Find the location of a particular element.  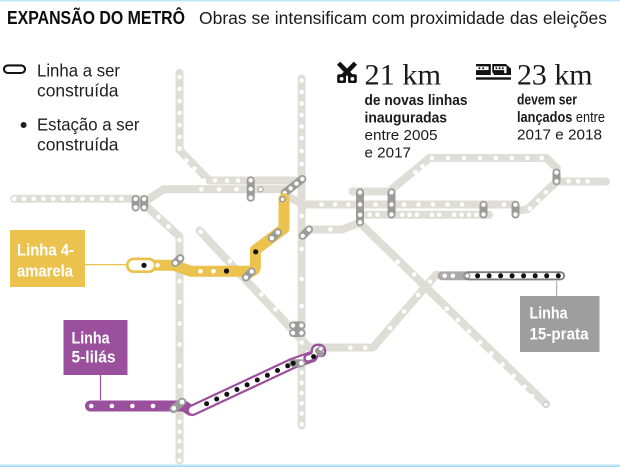

svg-text: 5-lilás is located at coordinates (94, 357).